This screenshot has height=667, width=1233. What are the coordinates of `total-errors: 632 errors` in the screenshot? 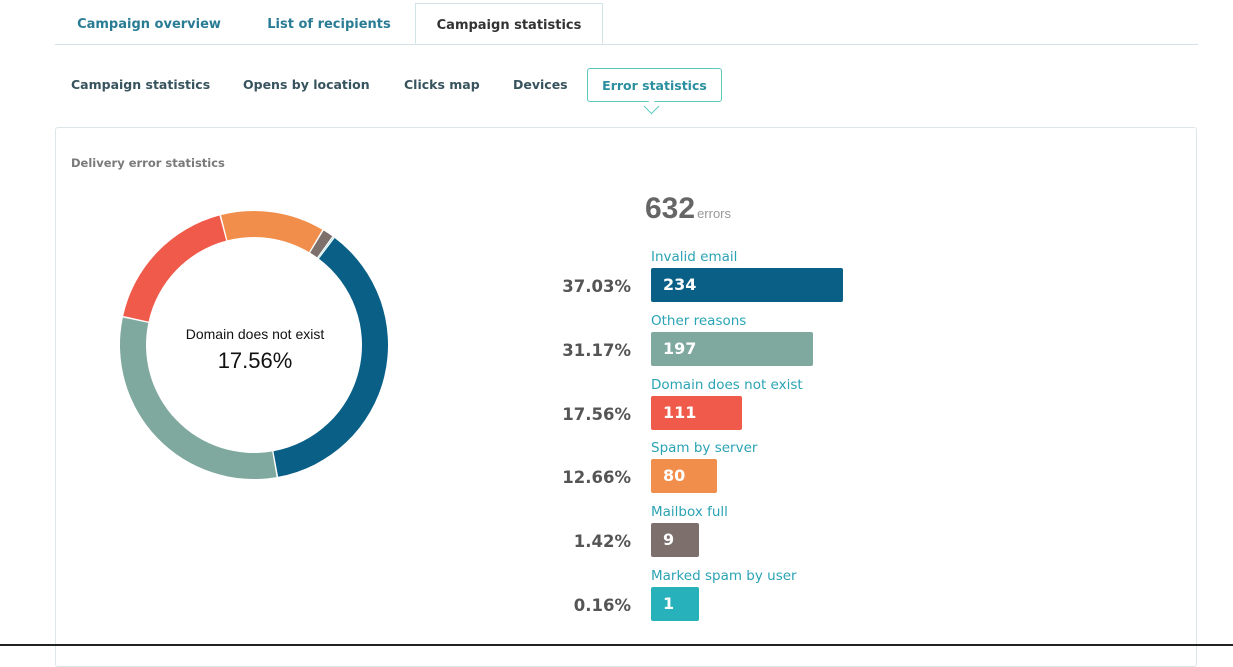 It's located at (688, 209).